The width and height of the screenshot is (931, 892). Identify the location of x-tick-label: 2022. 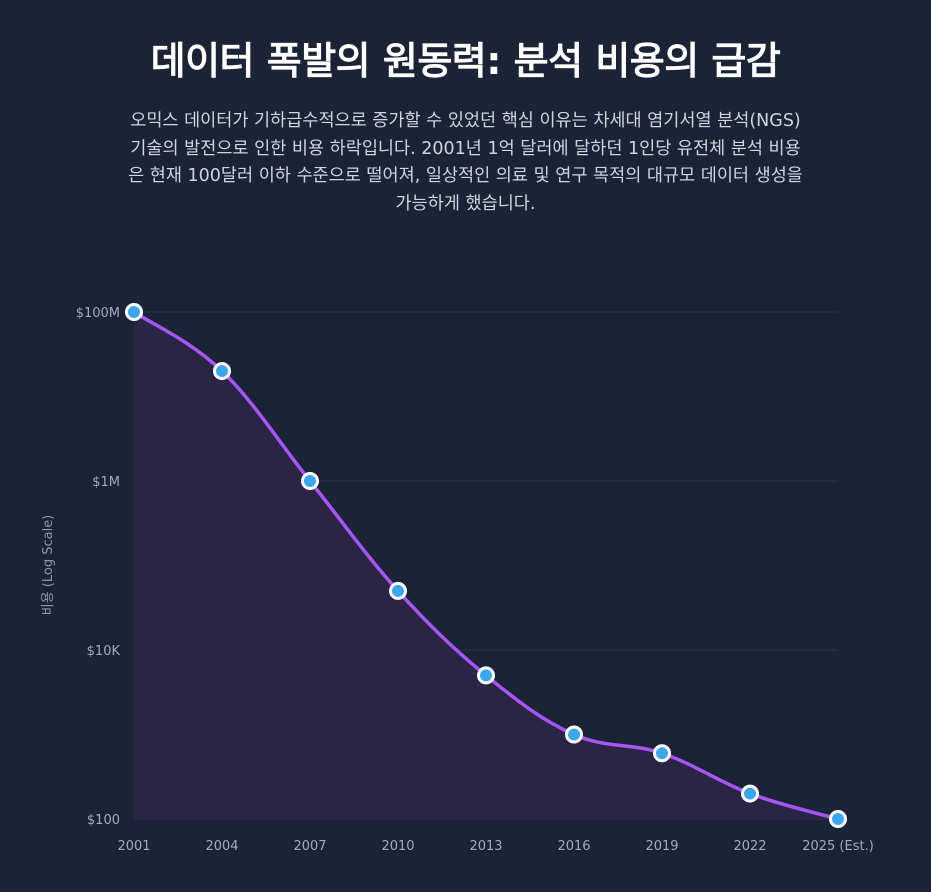
(749, 846).